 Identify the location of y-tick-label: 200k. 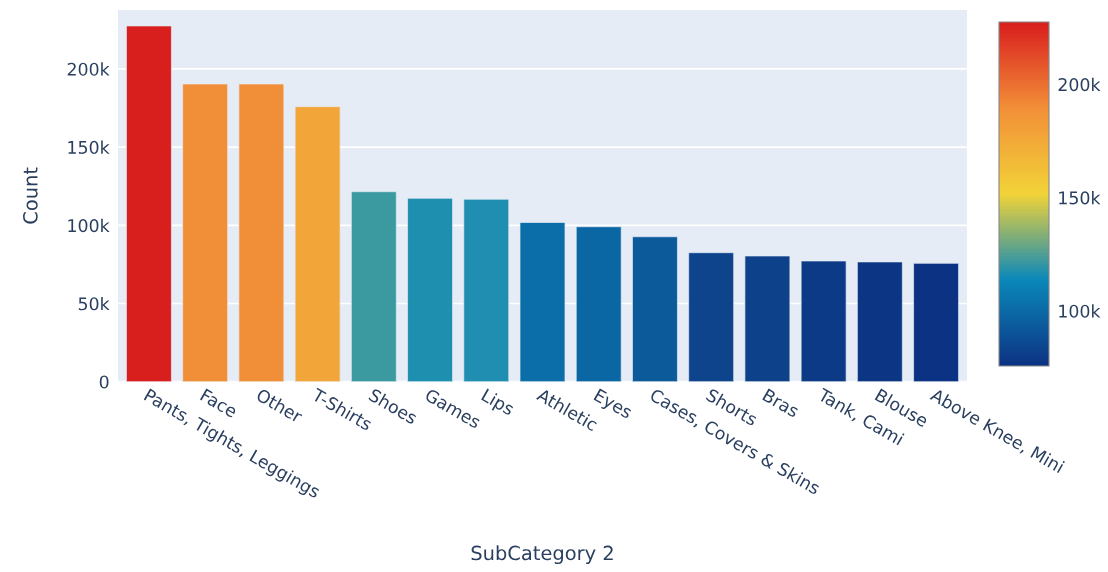
(88, 69).